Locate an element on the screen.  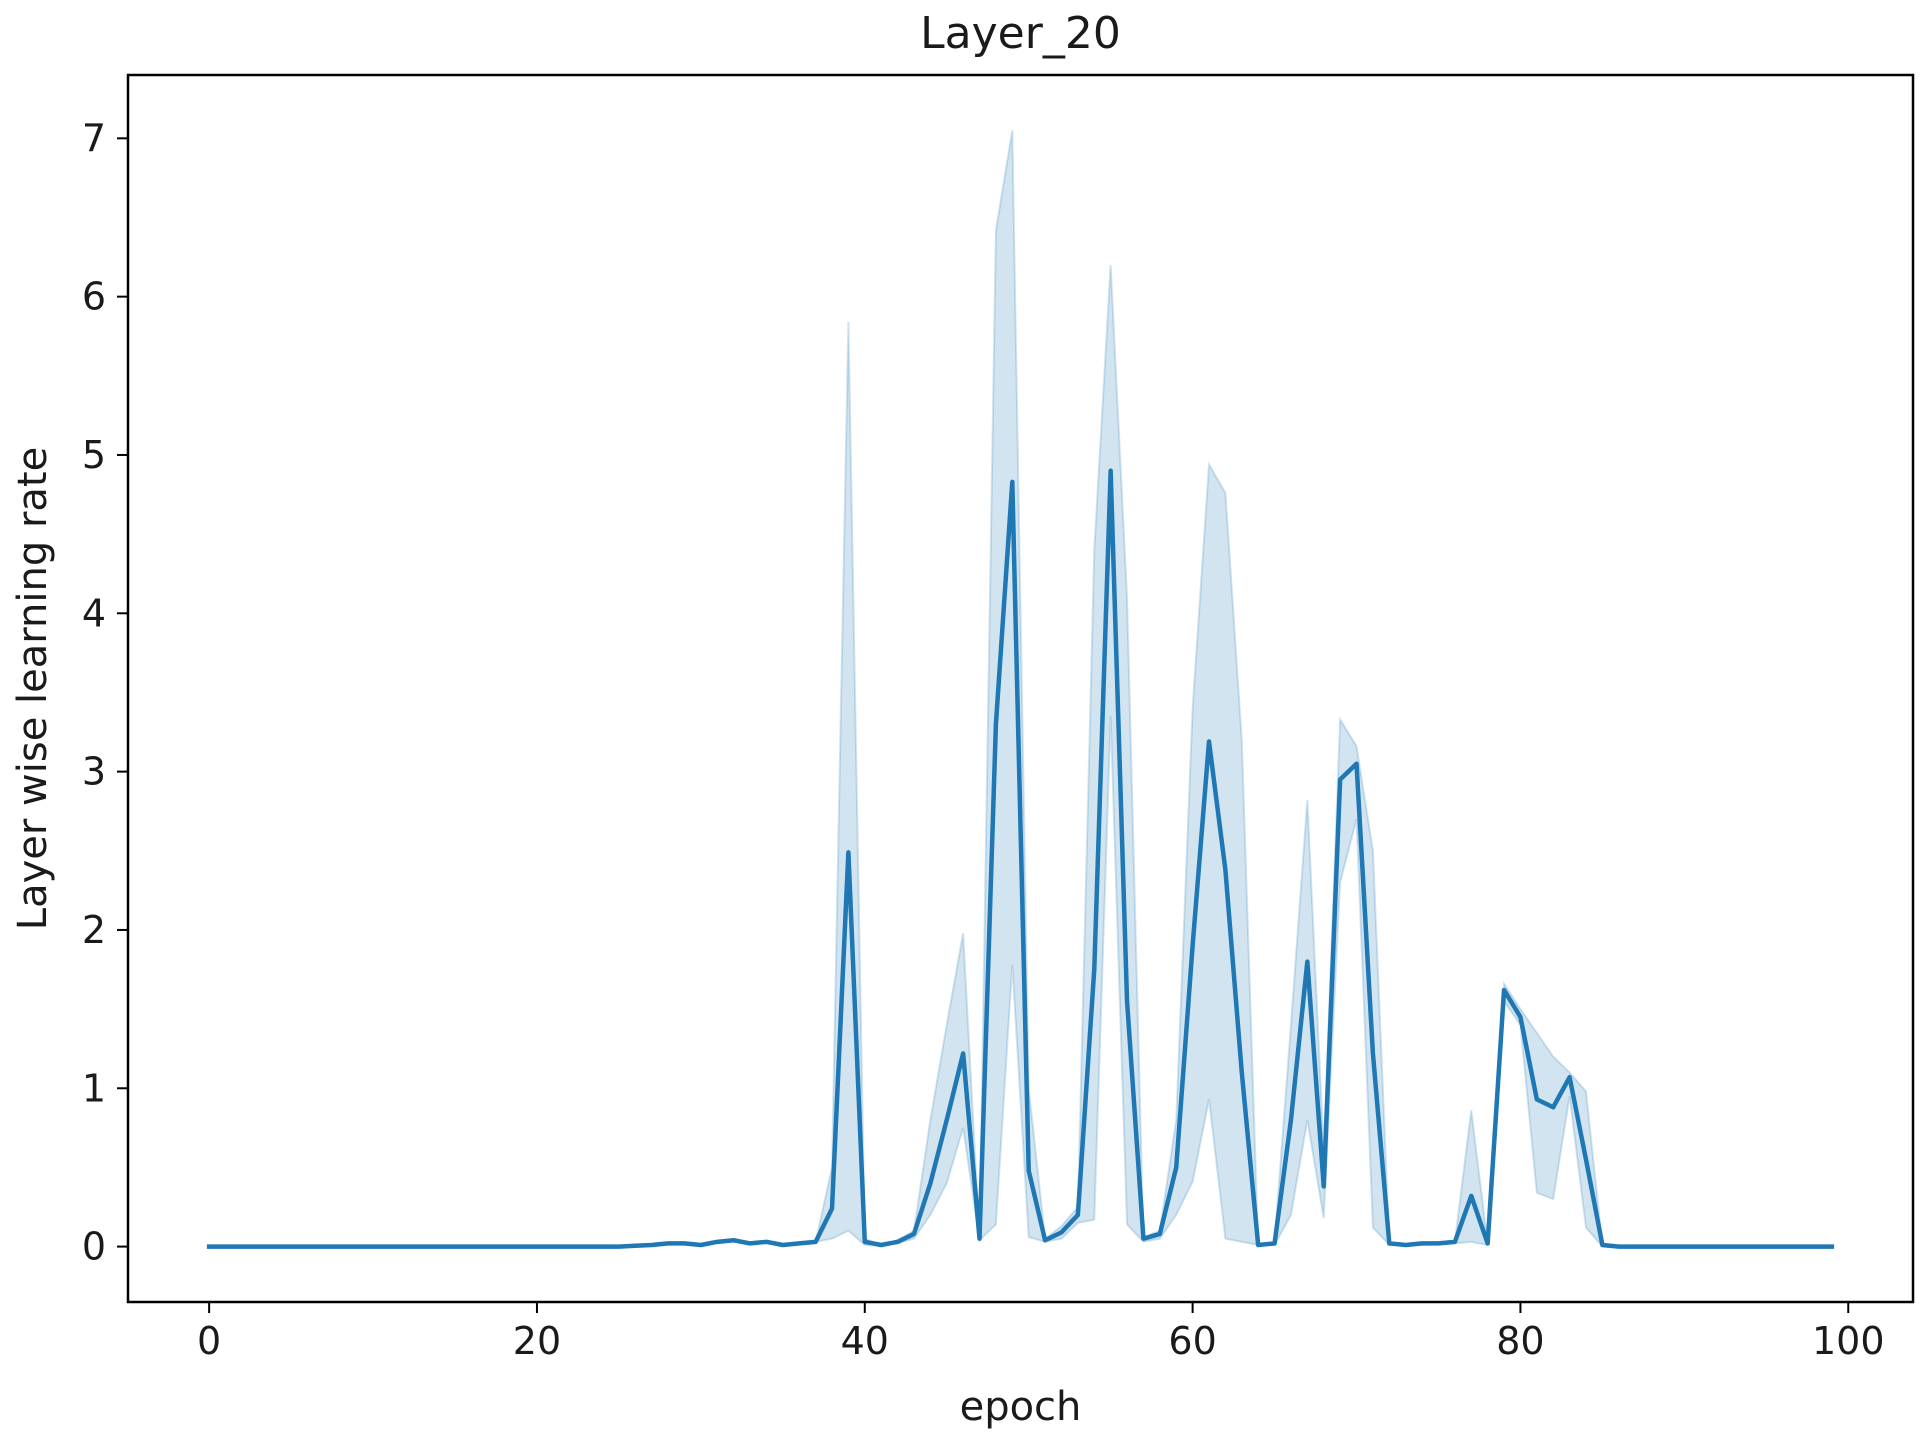
x-tick-label: 40 is located at coordinates (865, 1341).